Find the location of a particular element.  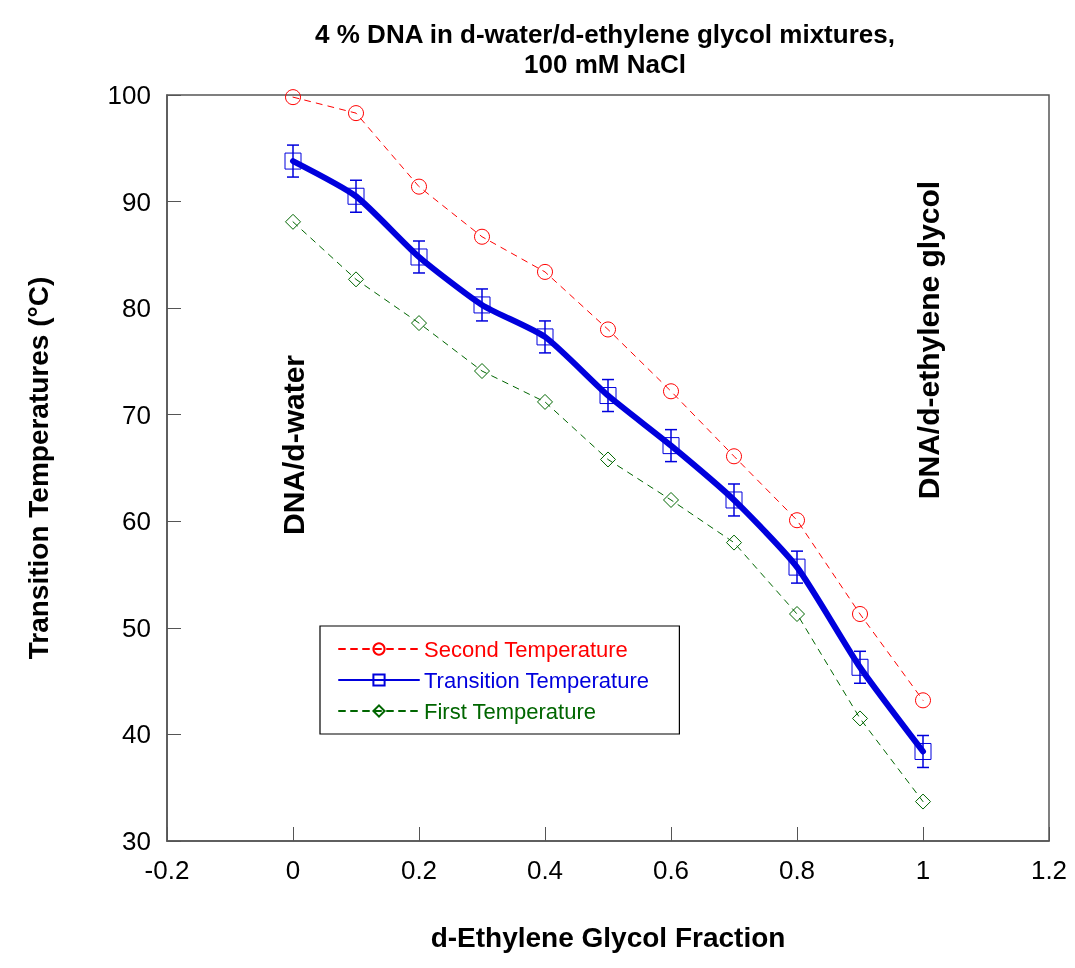

x-tick-label: 1.2 is located at coordinates (1049, 870).